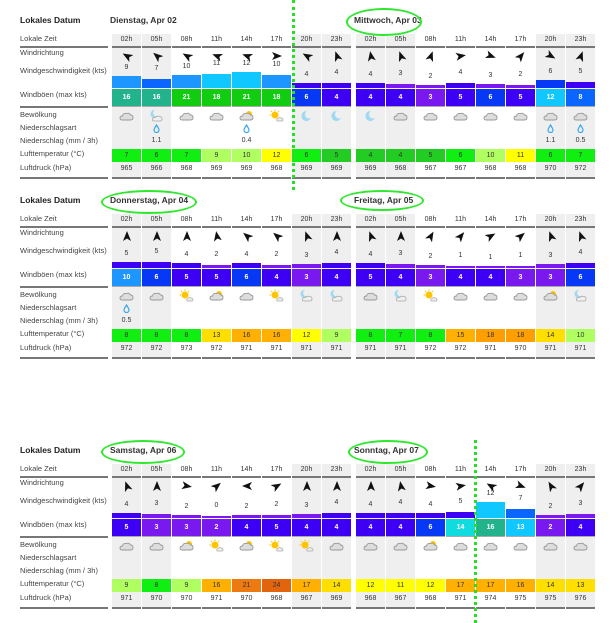 The image size is (610, 623). Describe the element at coordinates (276, 255) in the screenshot. I see `wind-speed-value: 2` at that location.